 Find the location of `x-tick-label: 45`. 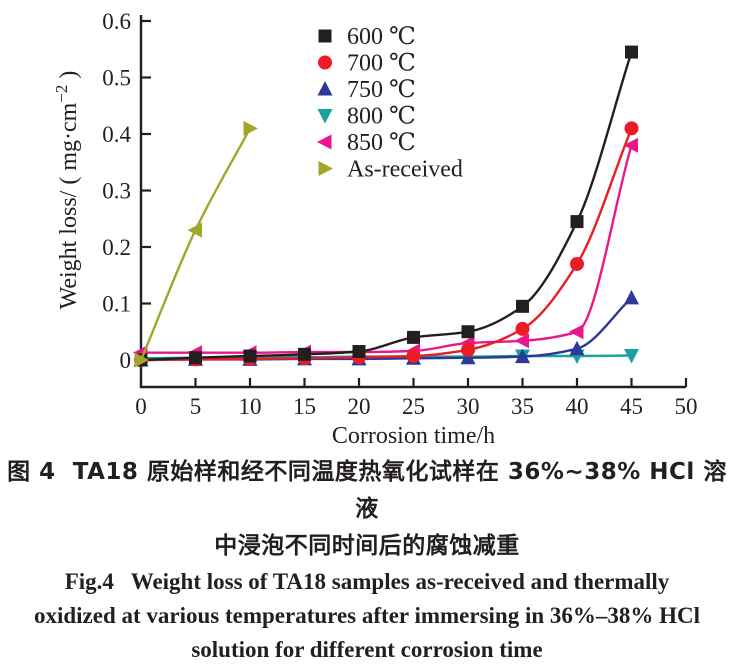

x-tick-label: 45 is located at coordinates (631, 406).